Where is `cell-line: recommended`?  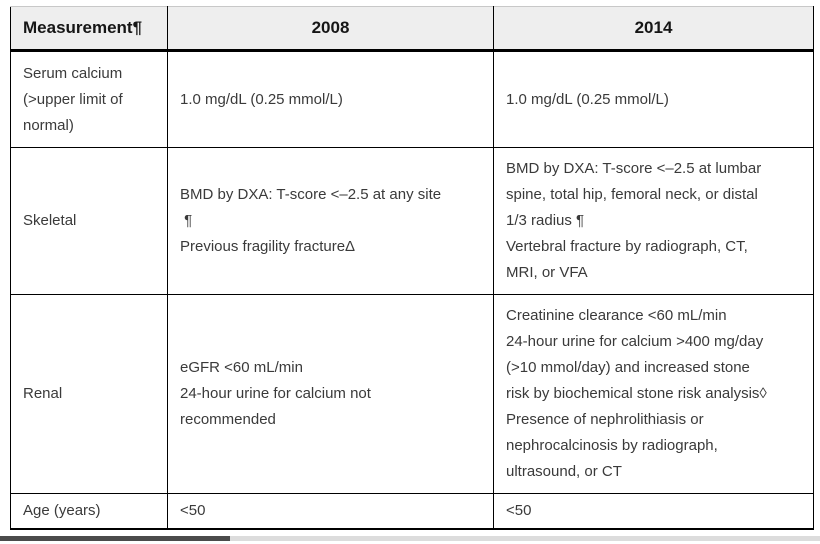
cell-line: recommended is located at coordinates (228, 419).